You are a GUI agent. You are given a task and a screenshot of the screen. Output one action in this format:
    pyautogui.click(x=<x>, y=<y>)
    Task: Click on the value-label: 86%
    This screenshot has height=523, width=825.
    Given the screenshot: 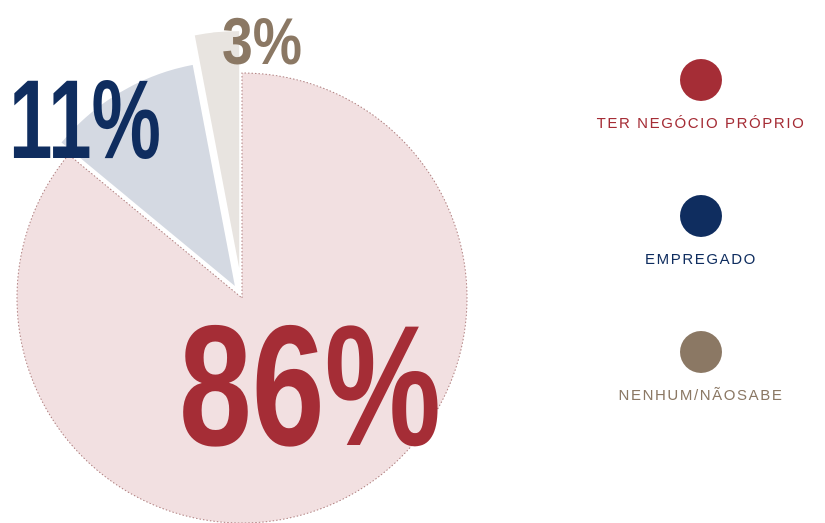 What is the action you would take?
    pyautogui.click(x=310, y=386)
    